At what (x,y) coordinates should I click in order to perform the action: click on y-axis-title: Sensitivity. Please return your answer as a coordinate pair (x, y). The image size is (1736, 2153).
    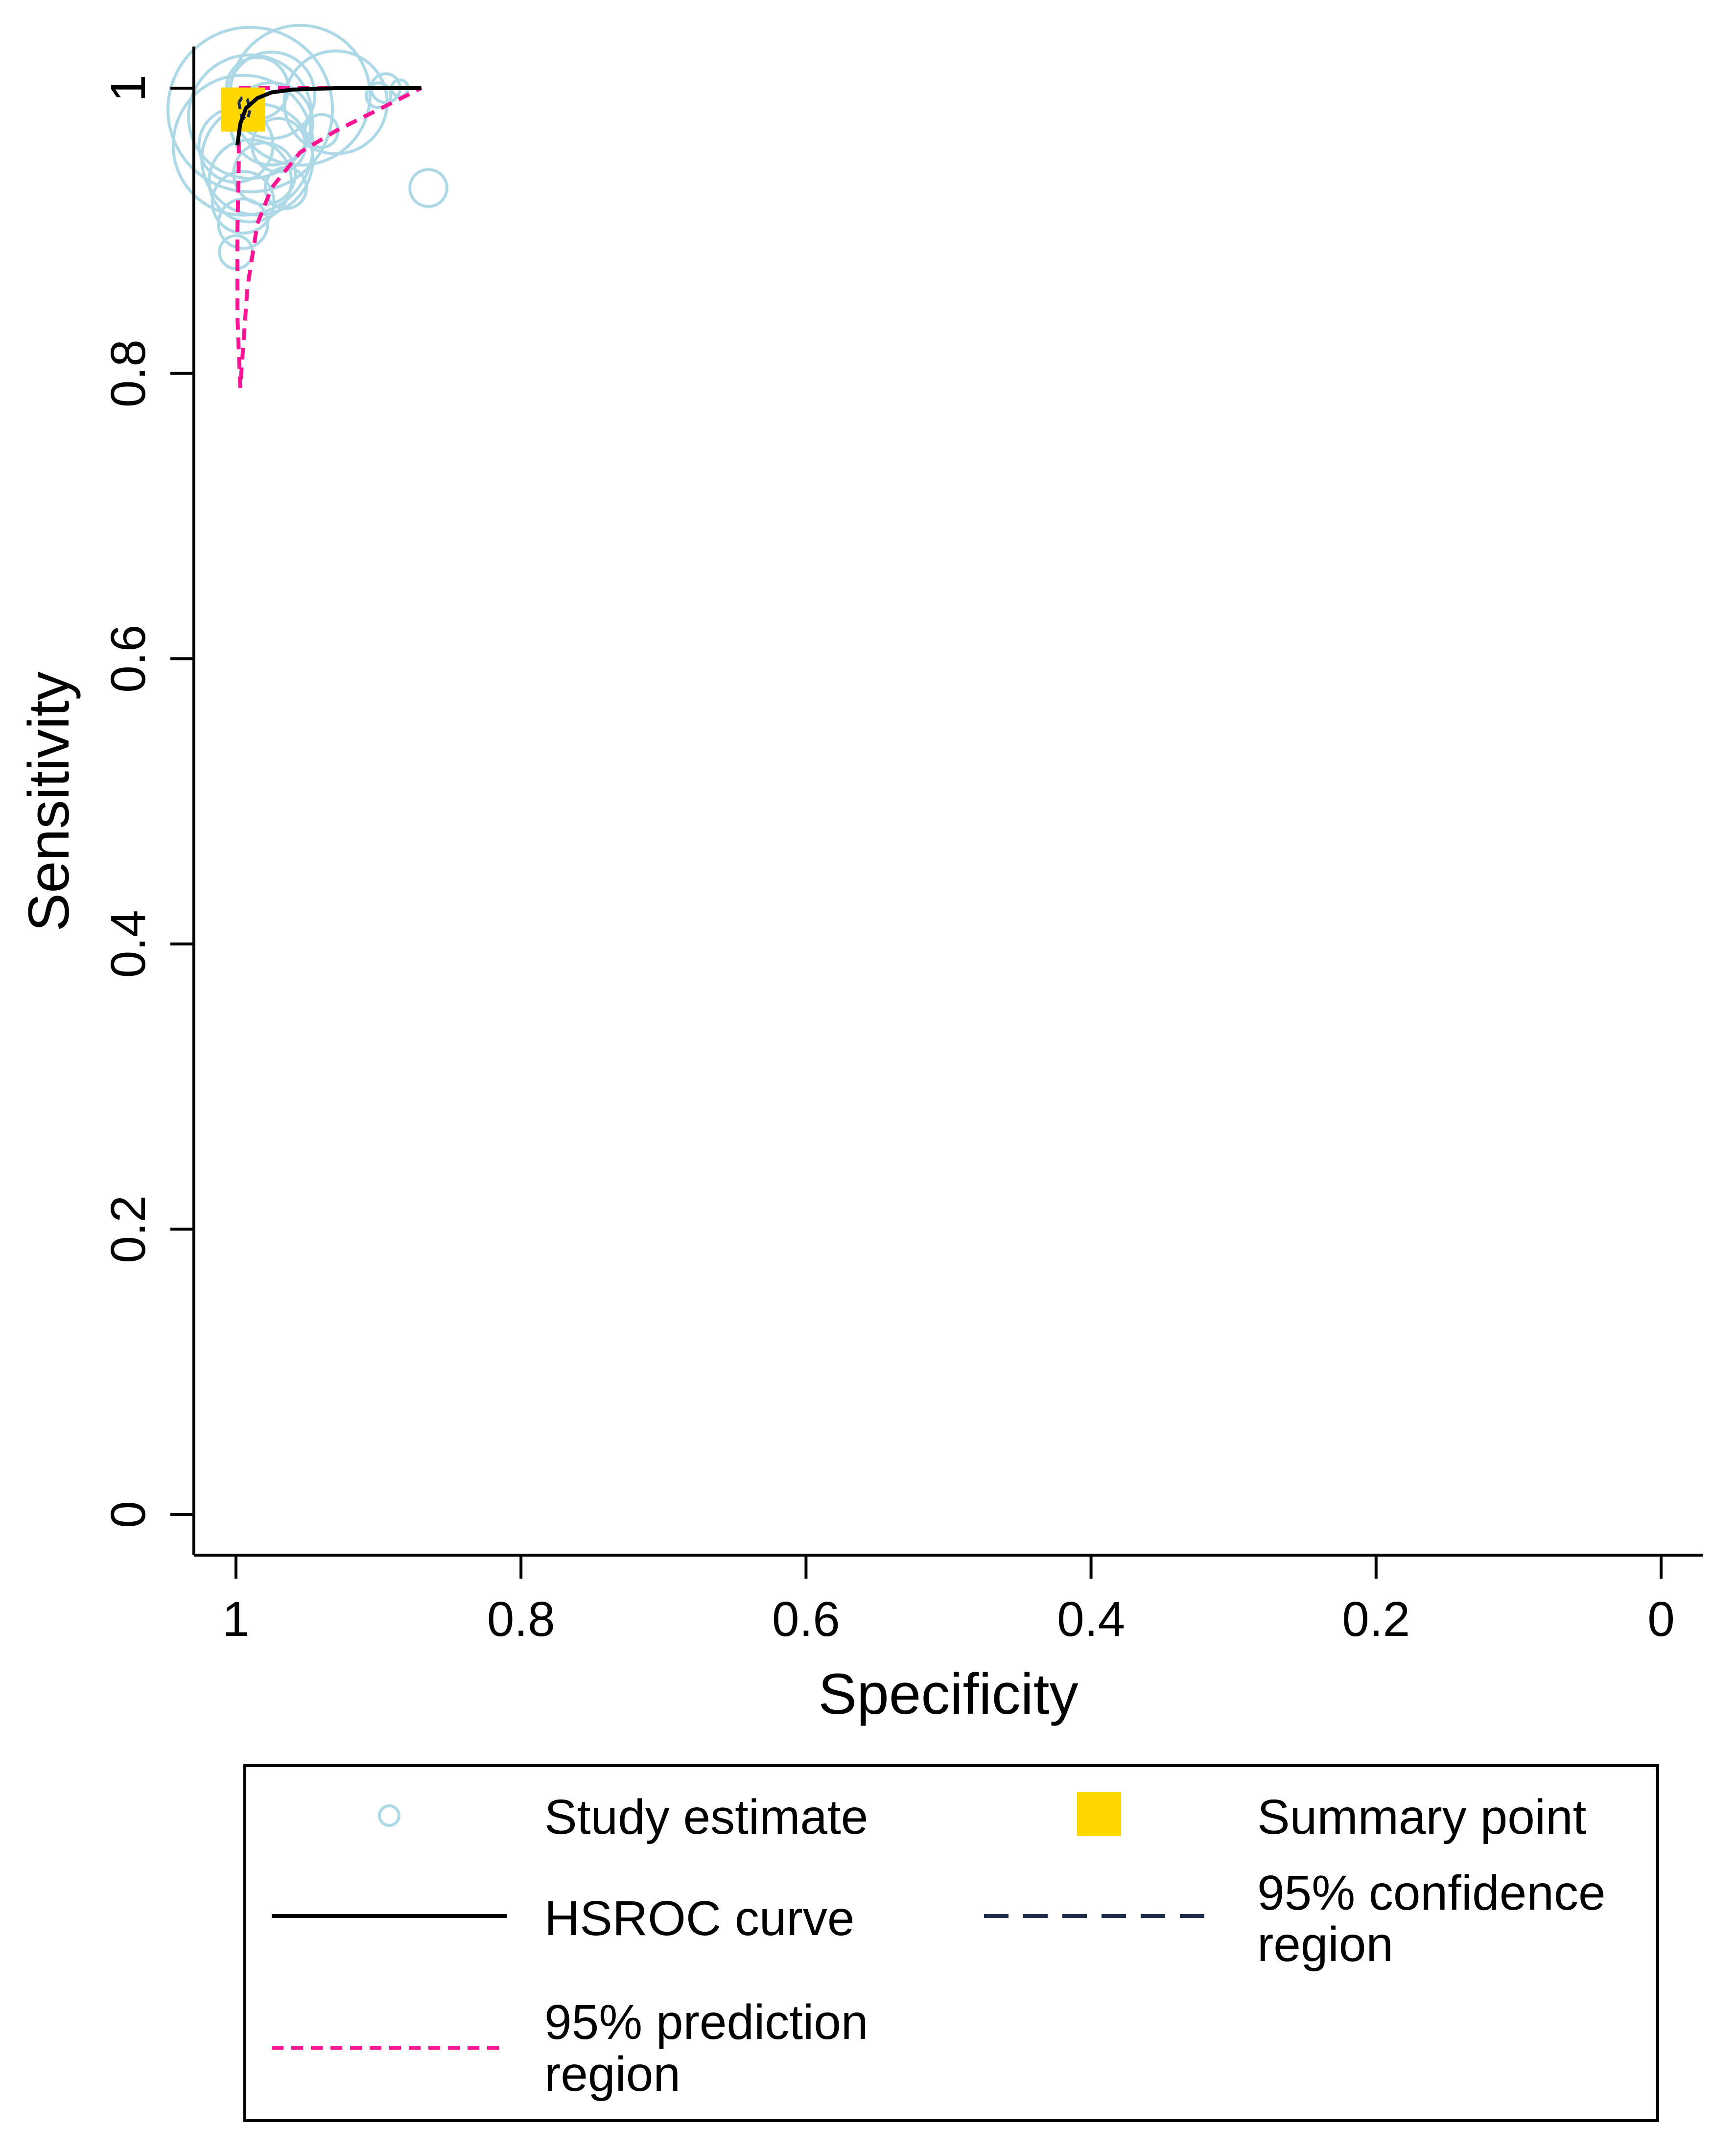
    Looking at the image, I should click on (49, 801).